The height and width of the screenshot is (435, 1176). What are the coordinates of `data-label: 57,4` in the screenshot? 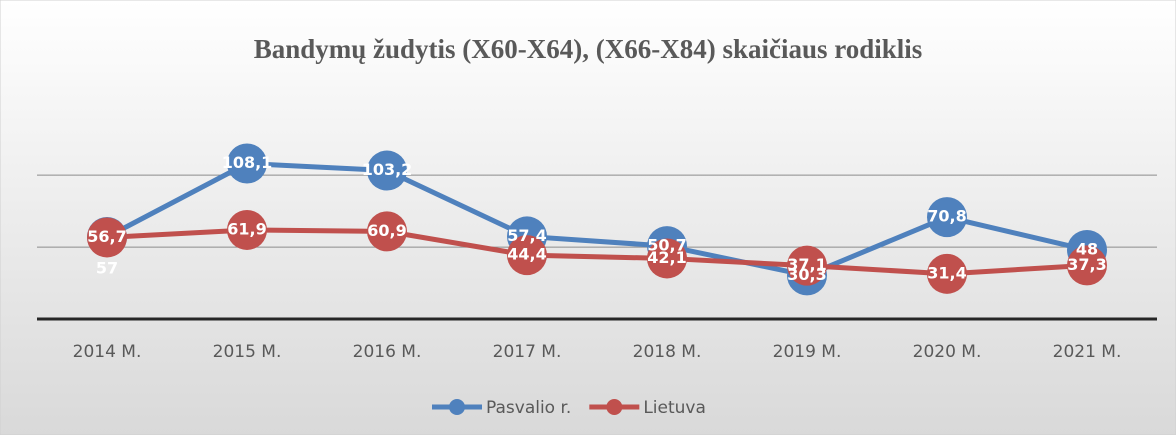 It's located at (526, 235).